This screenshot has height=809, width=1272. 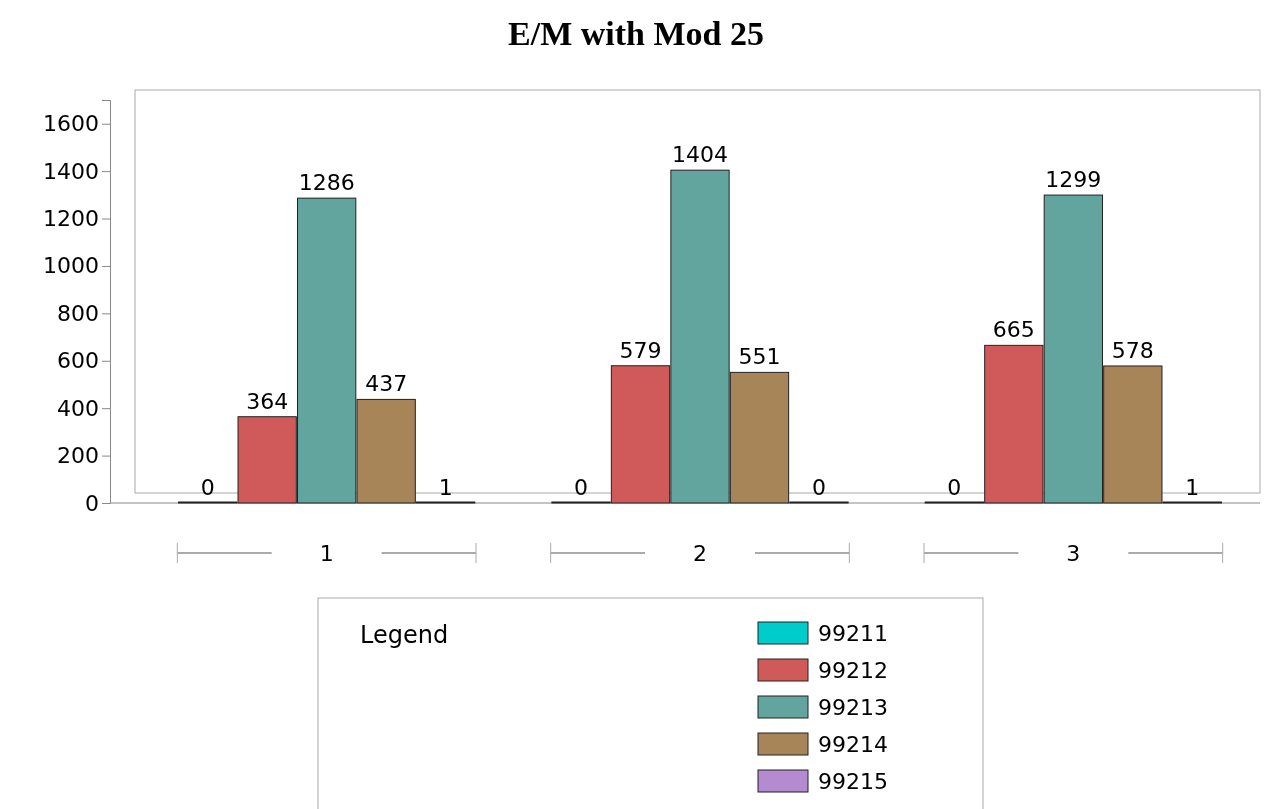 I want to click on legend-label: 99211, so click(x=853, y=633).